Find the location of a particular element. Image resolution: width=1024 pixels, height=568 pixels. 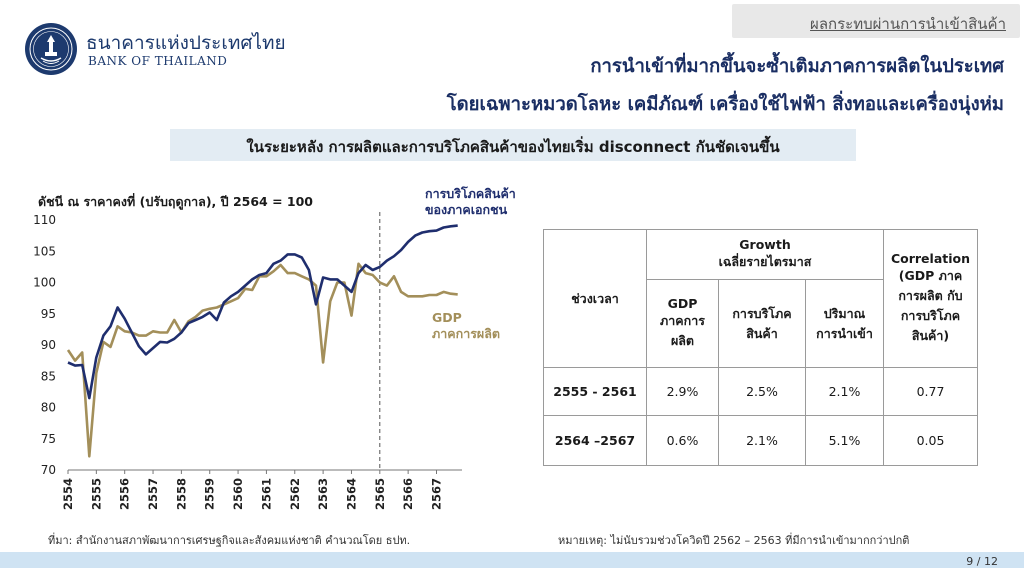

row-gdp: 2.9% is located at coordinates (682, 391).